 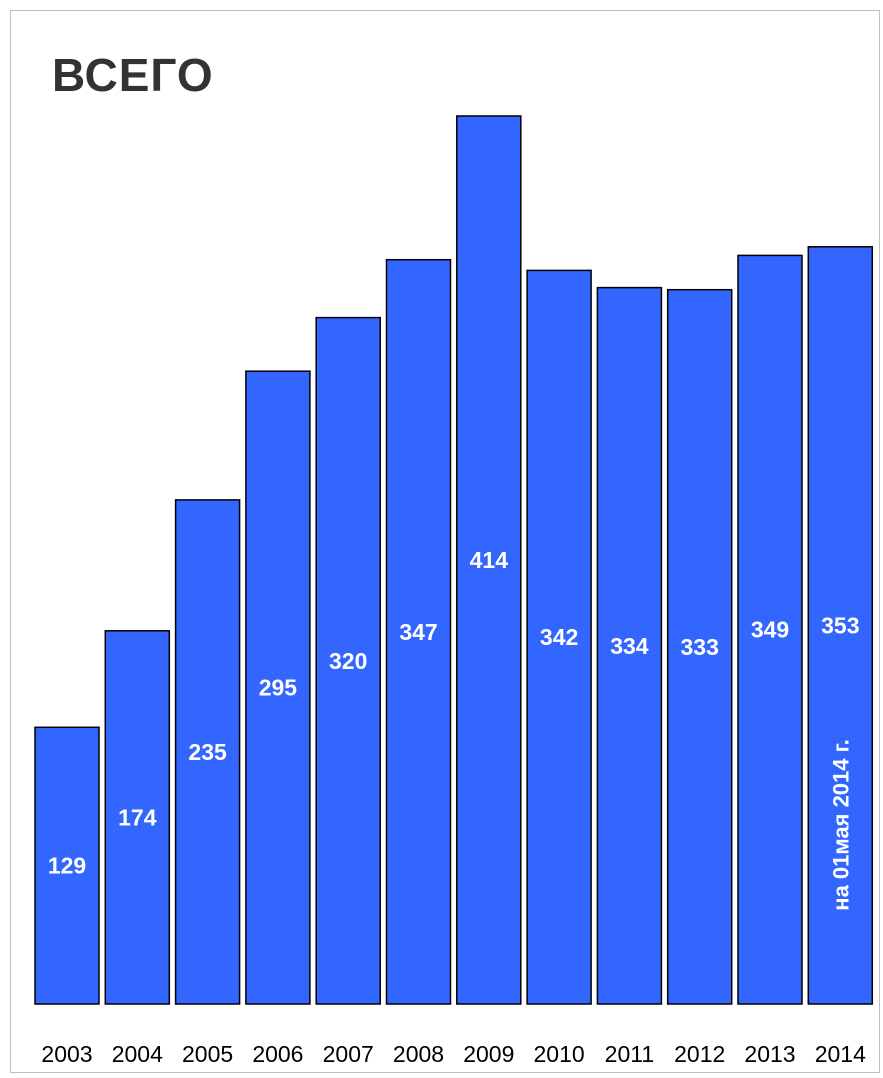 I want to click on value-label-2013: 349, so click(x=770, y=630).